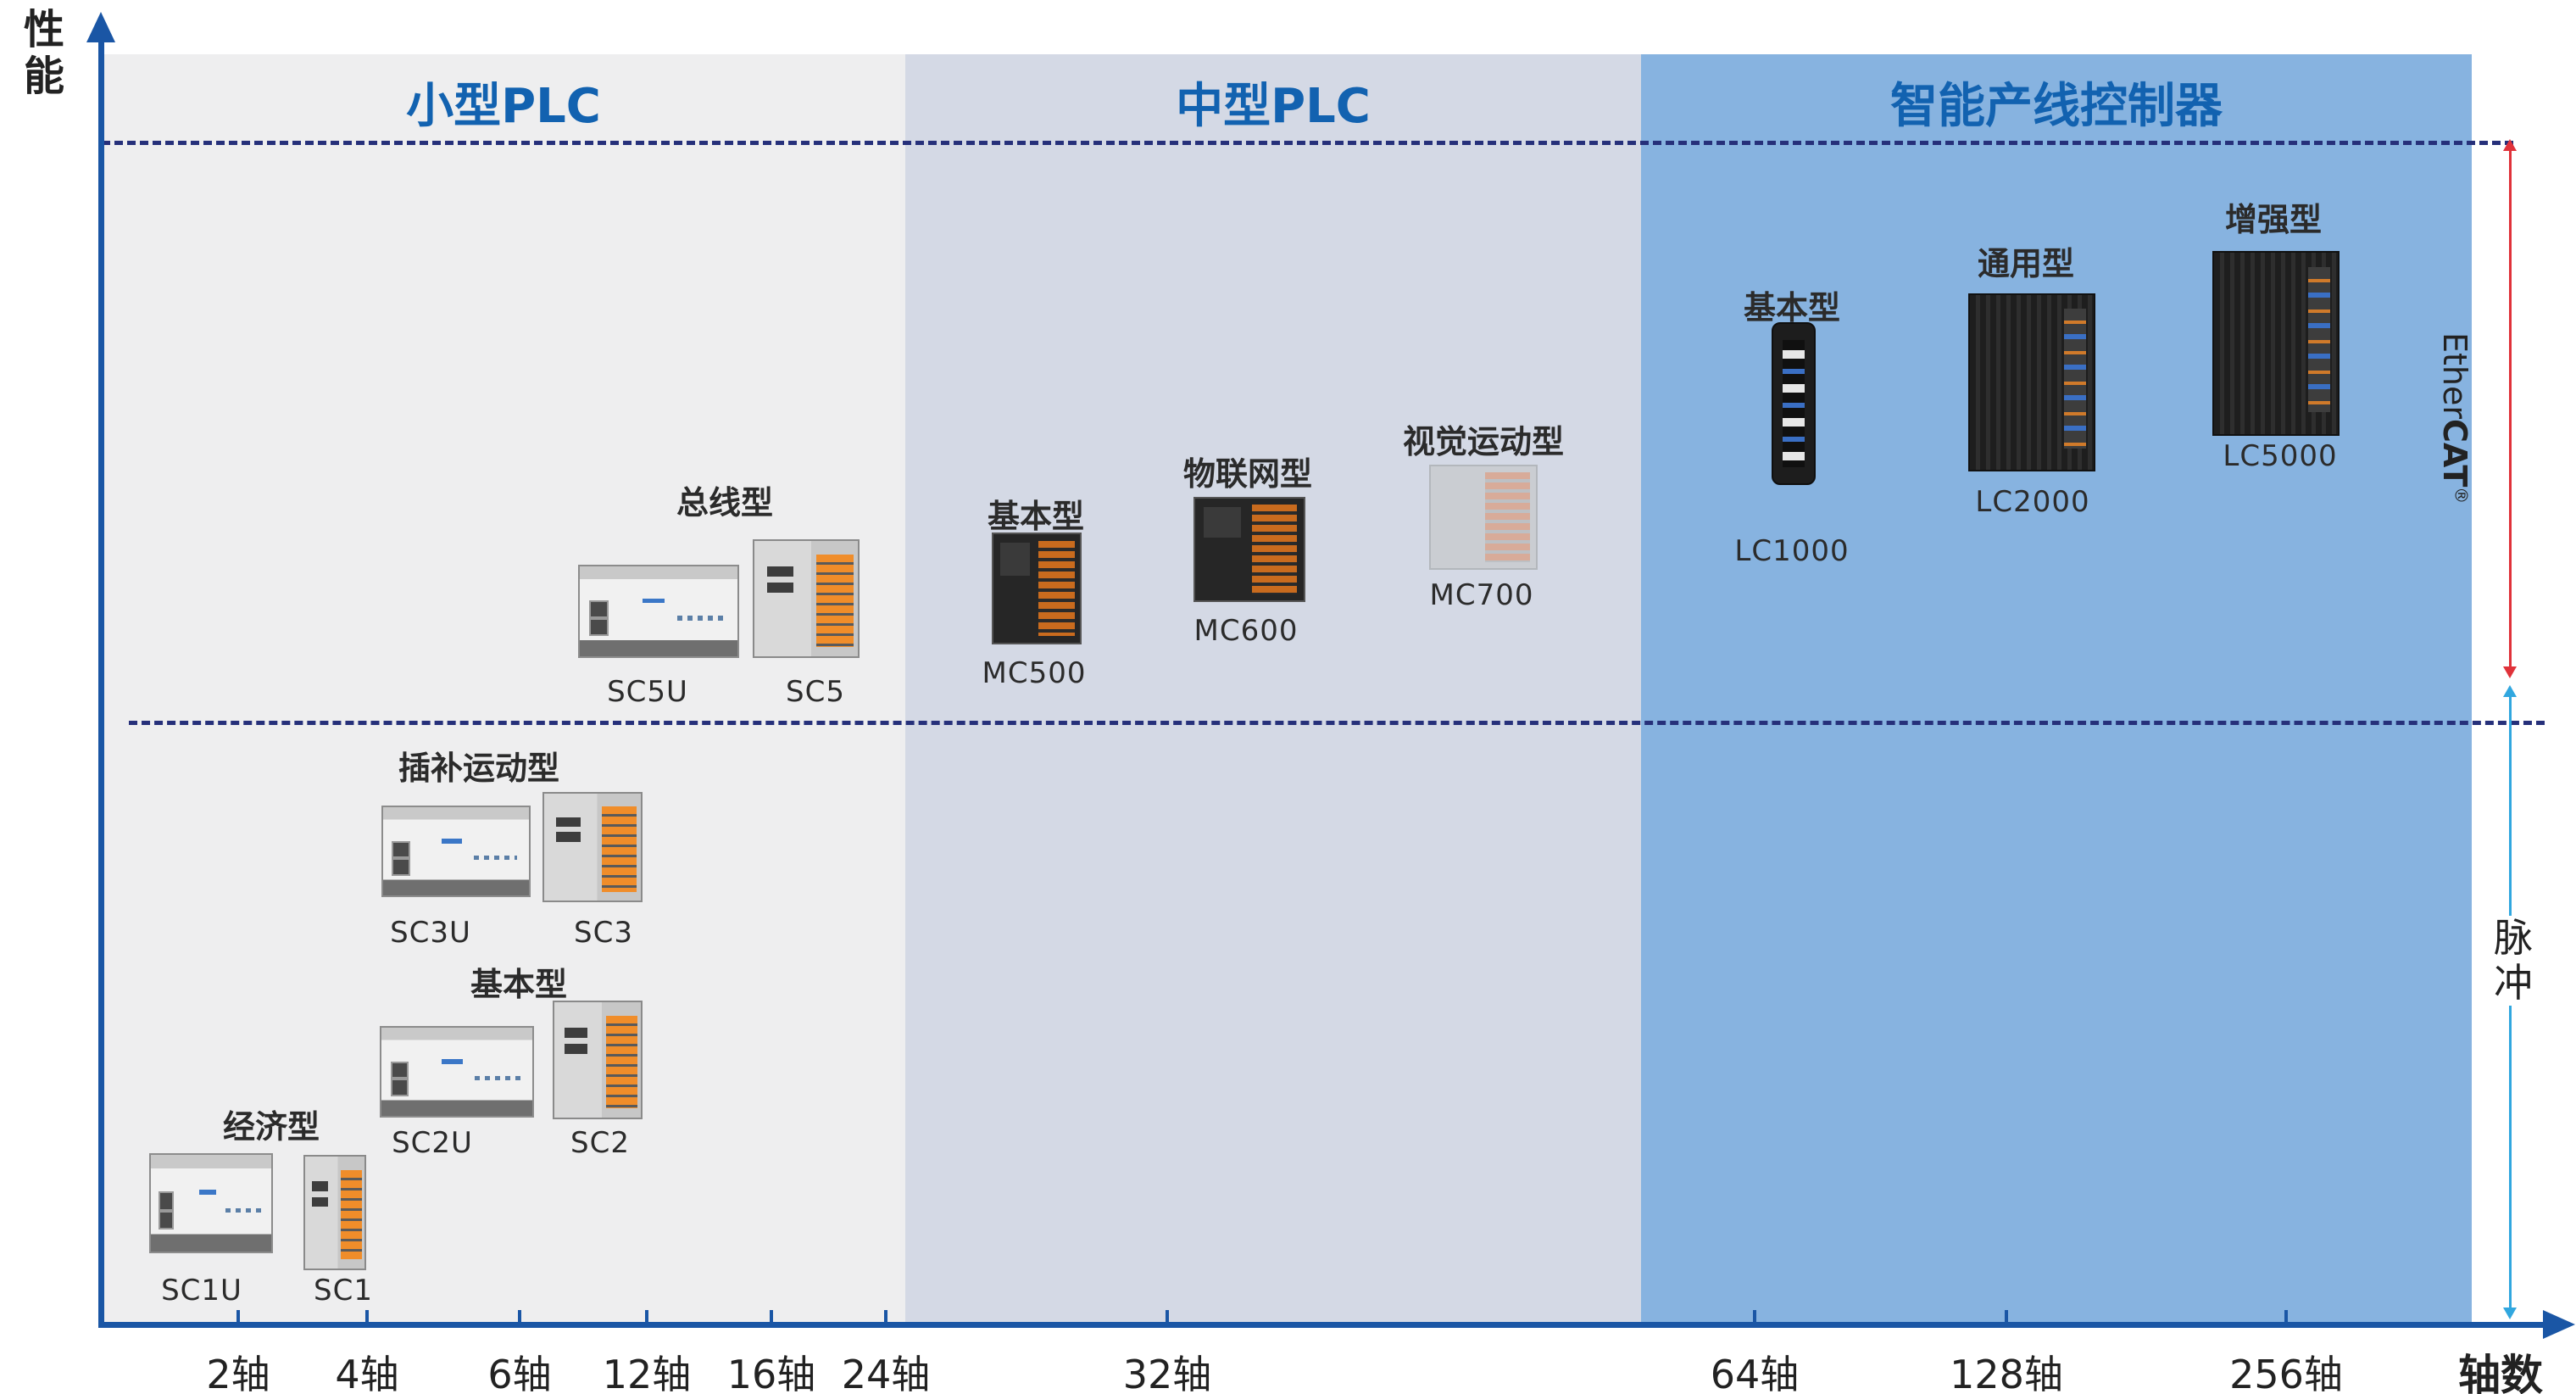  I want to click on model-sc1u: SC1U, so click(201, 1291).